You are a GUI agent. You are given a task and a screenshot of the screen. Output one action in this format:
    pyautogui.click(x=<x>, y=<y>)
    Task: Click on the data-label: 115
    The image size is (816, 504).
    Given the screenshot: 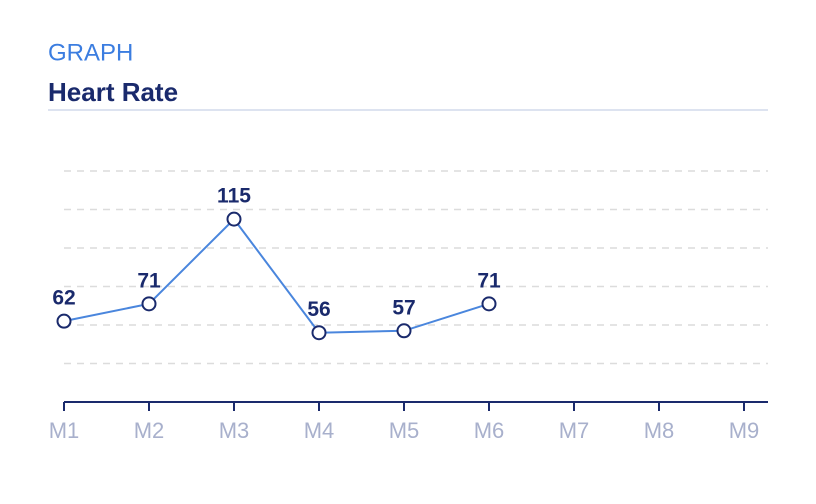 What is the action you would take?
    pyautogui.click(x=234, y=196)
    